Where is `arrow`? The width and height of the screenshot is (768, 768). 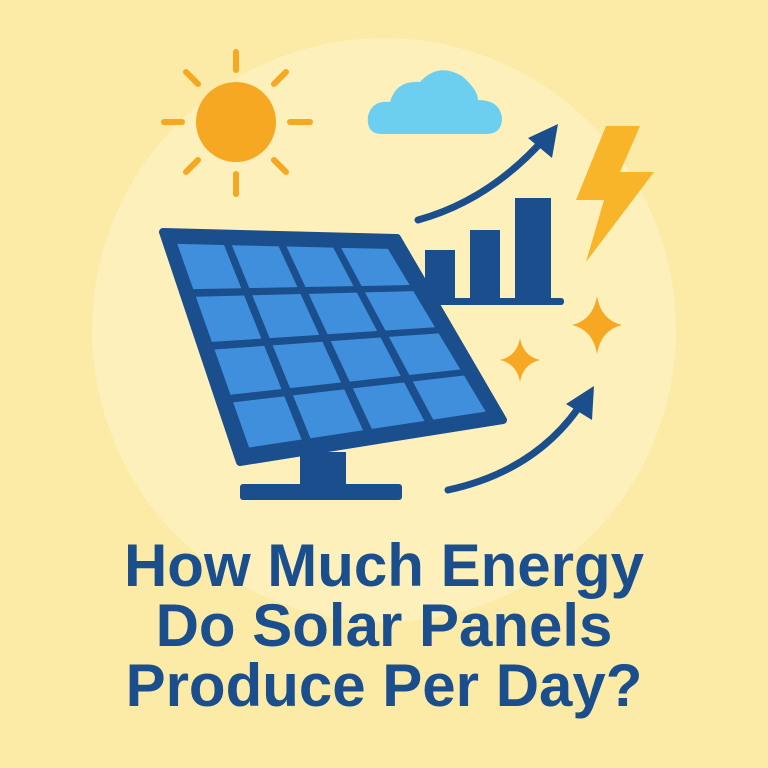
arrow is located at coordinates (501, 314).